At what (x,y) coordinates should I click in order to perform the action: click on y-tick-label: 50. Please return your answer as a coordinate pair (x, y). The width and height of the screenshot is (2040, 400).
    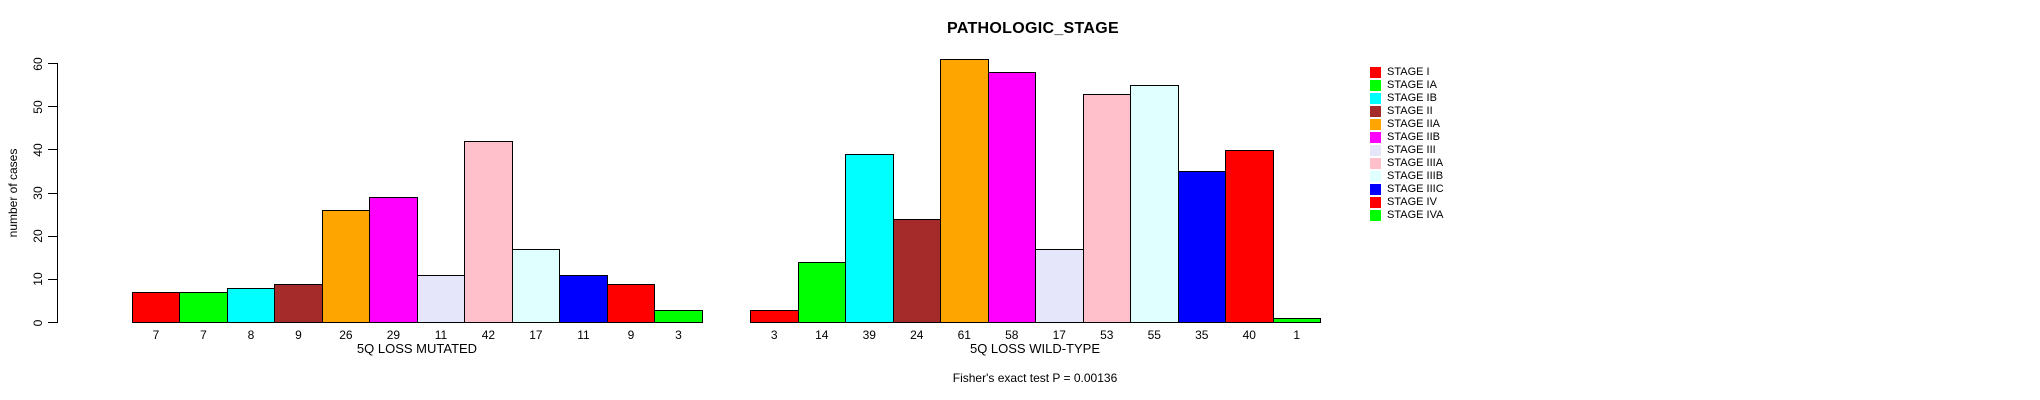
    Looking at the image, I should click on (38, 106).